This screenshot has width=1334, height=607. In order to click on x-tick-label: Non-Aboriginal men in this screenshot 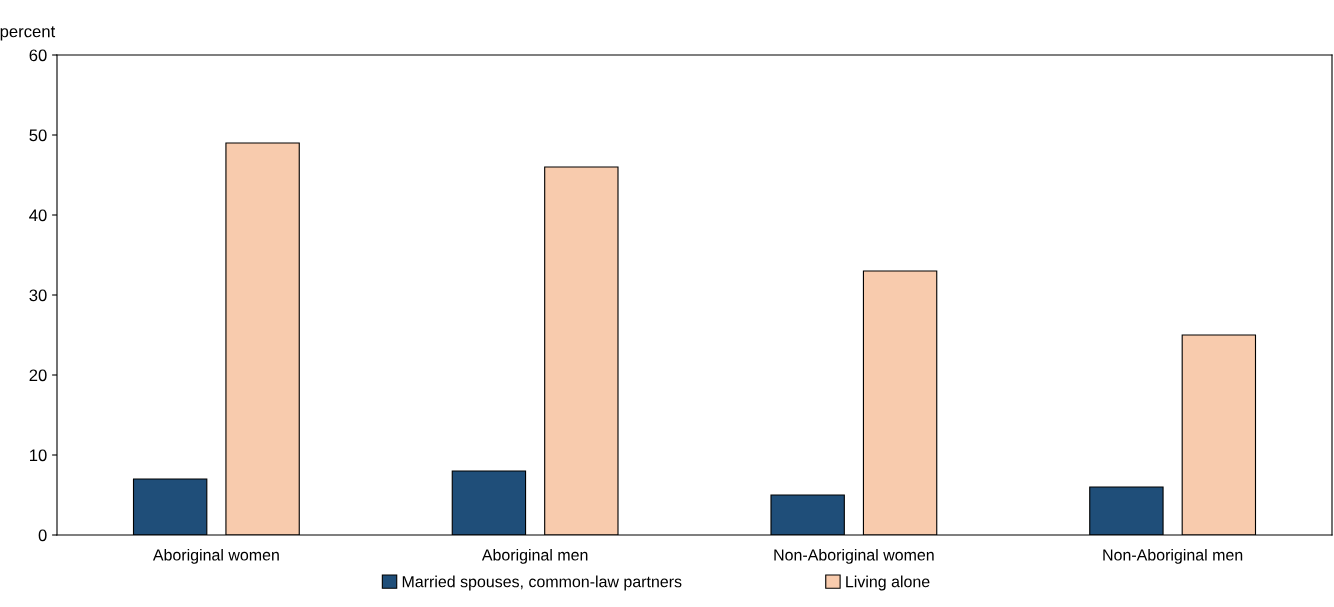, I will do `click(1173, 556)`.